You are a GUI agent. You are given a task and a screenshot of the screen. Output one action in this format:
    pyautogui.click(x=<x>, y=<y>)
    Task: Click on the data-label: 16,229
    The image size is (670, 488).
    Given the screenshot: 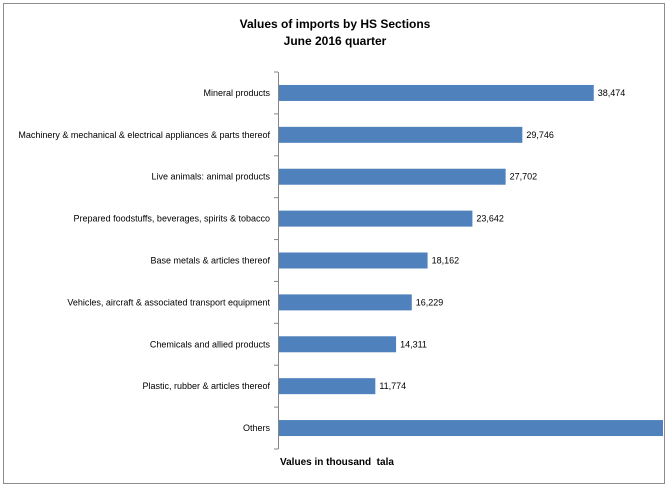 What is the action you would take?
    pyautogui.click(x=430, y=302)
    